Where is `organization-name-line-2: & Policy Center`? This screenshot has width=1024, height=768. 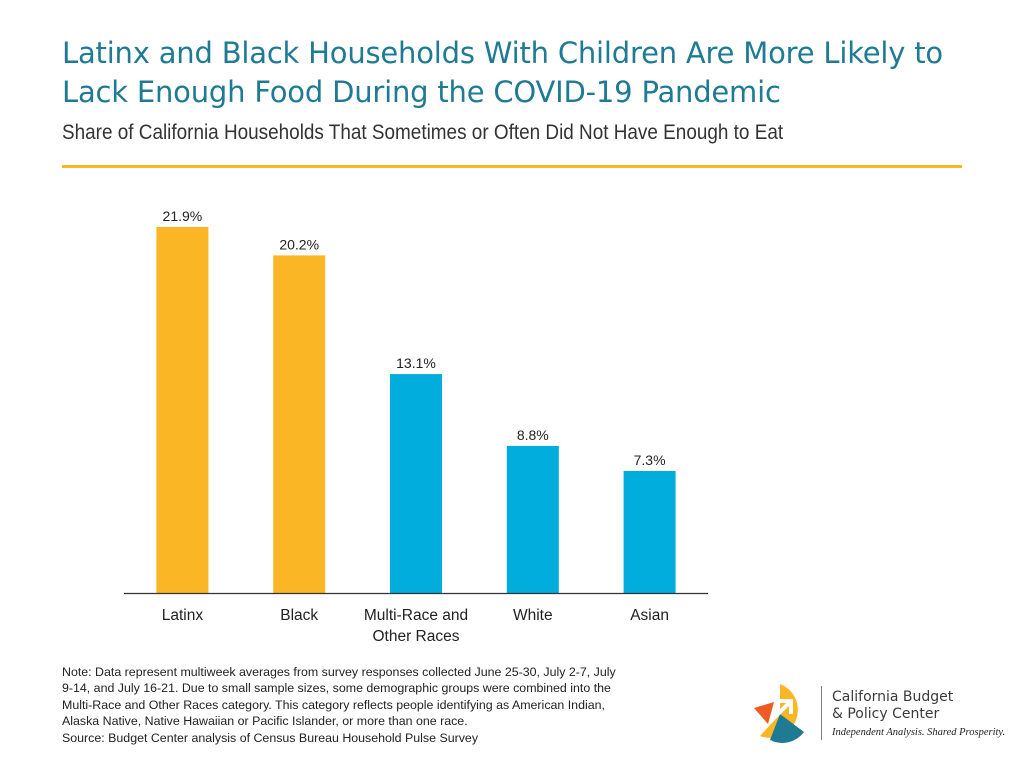
organization-name-line-2: & Policy Center is located at coordinates (886, 714).